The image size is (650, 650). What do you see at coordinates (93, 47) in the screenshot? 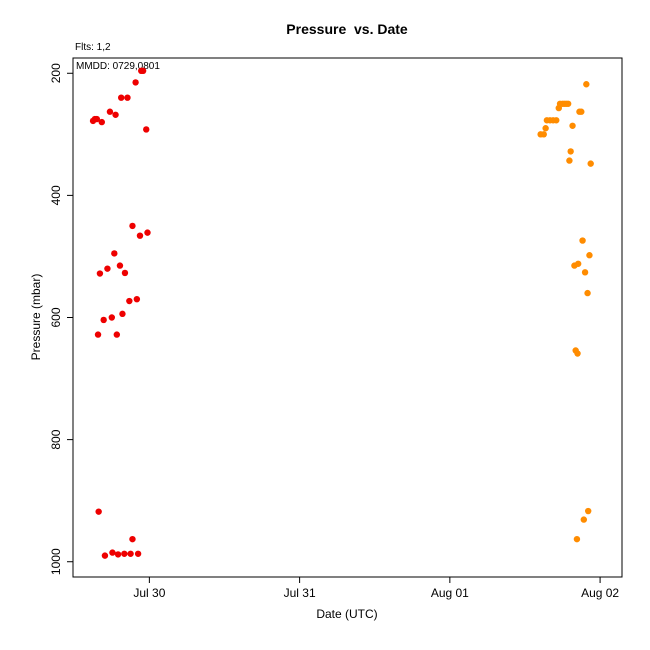
I see `flights-annotation: Flts: 1,2` at bounding box center [93, 47].